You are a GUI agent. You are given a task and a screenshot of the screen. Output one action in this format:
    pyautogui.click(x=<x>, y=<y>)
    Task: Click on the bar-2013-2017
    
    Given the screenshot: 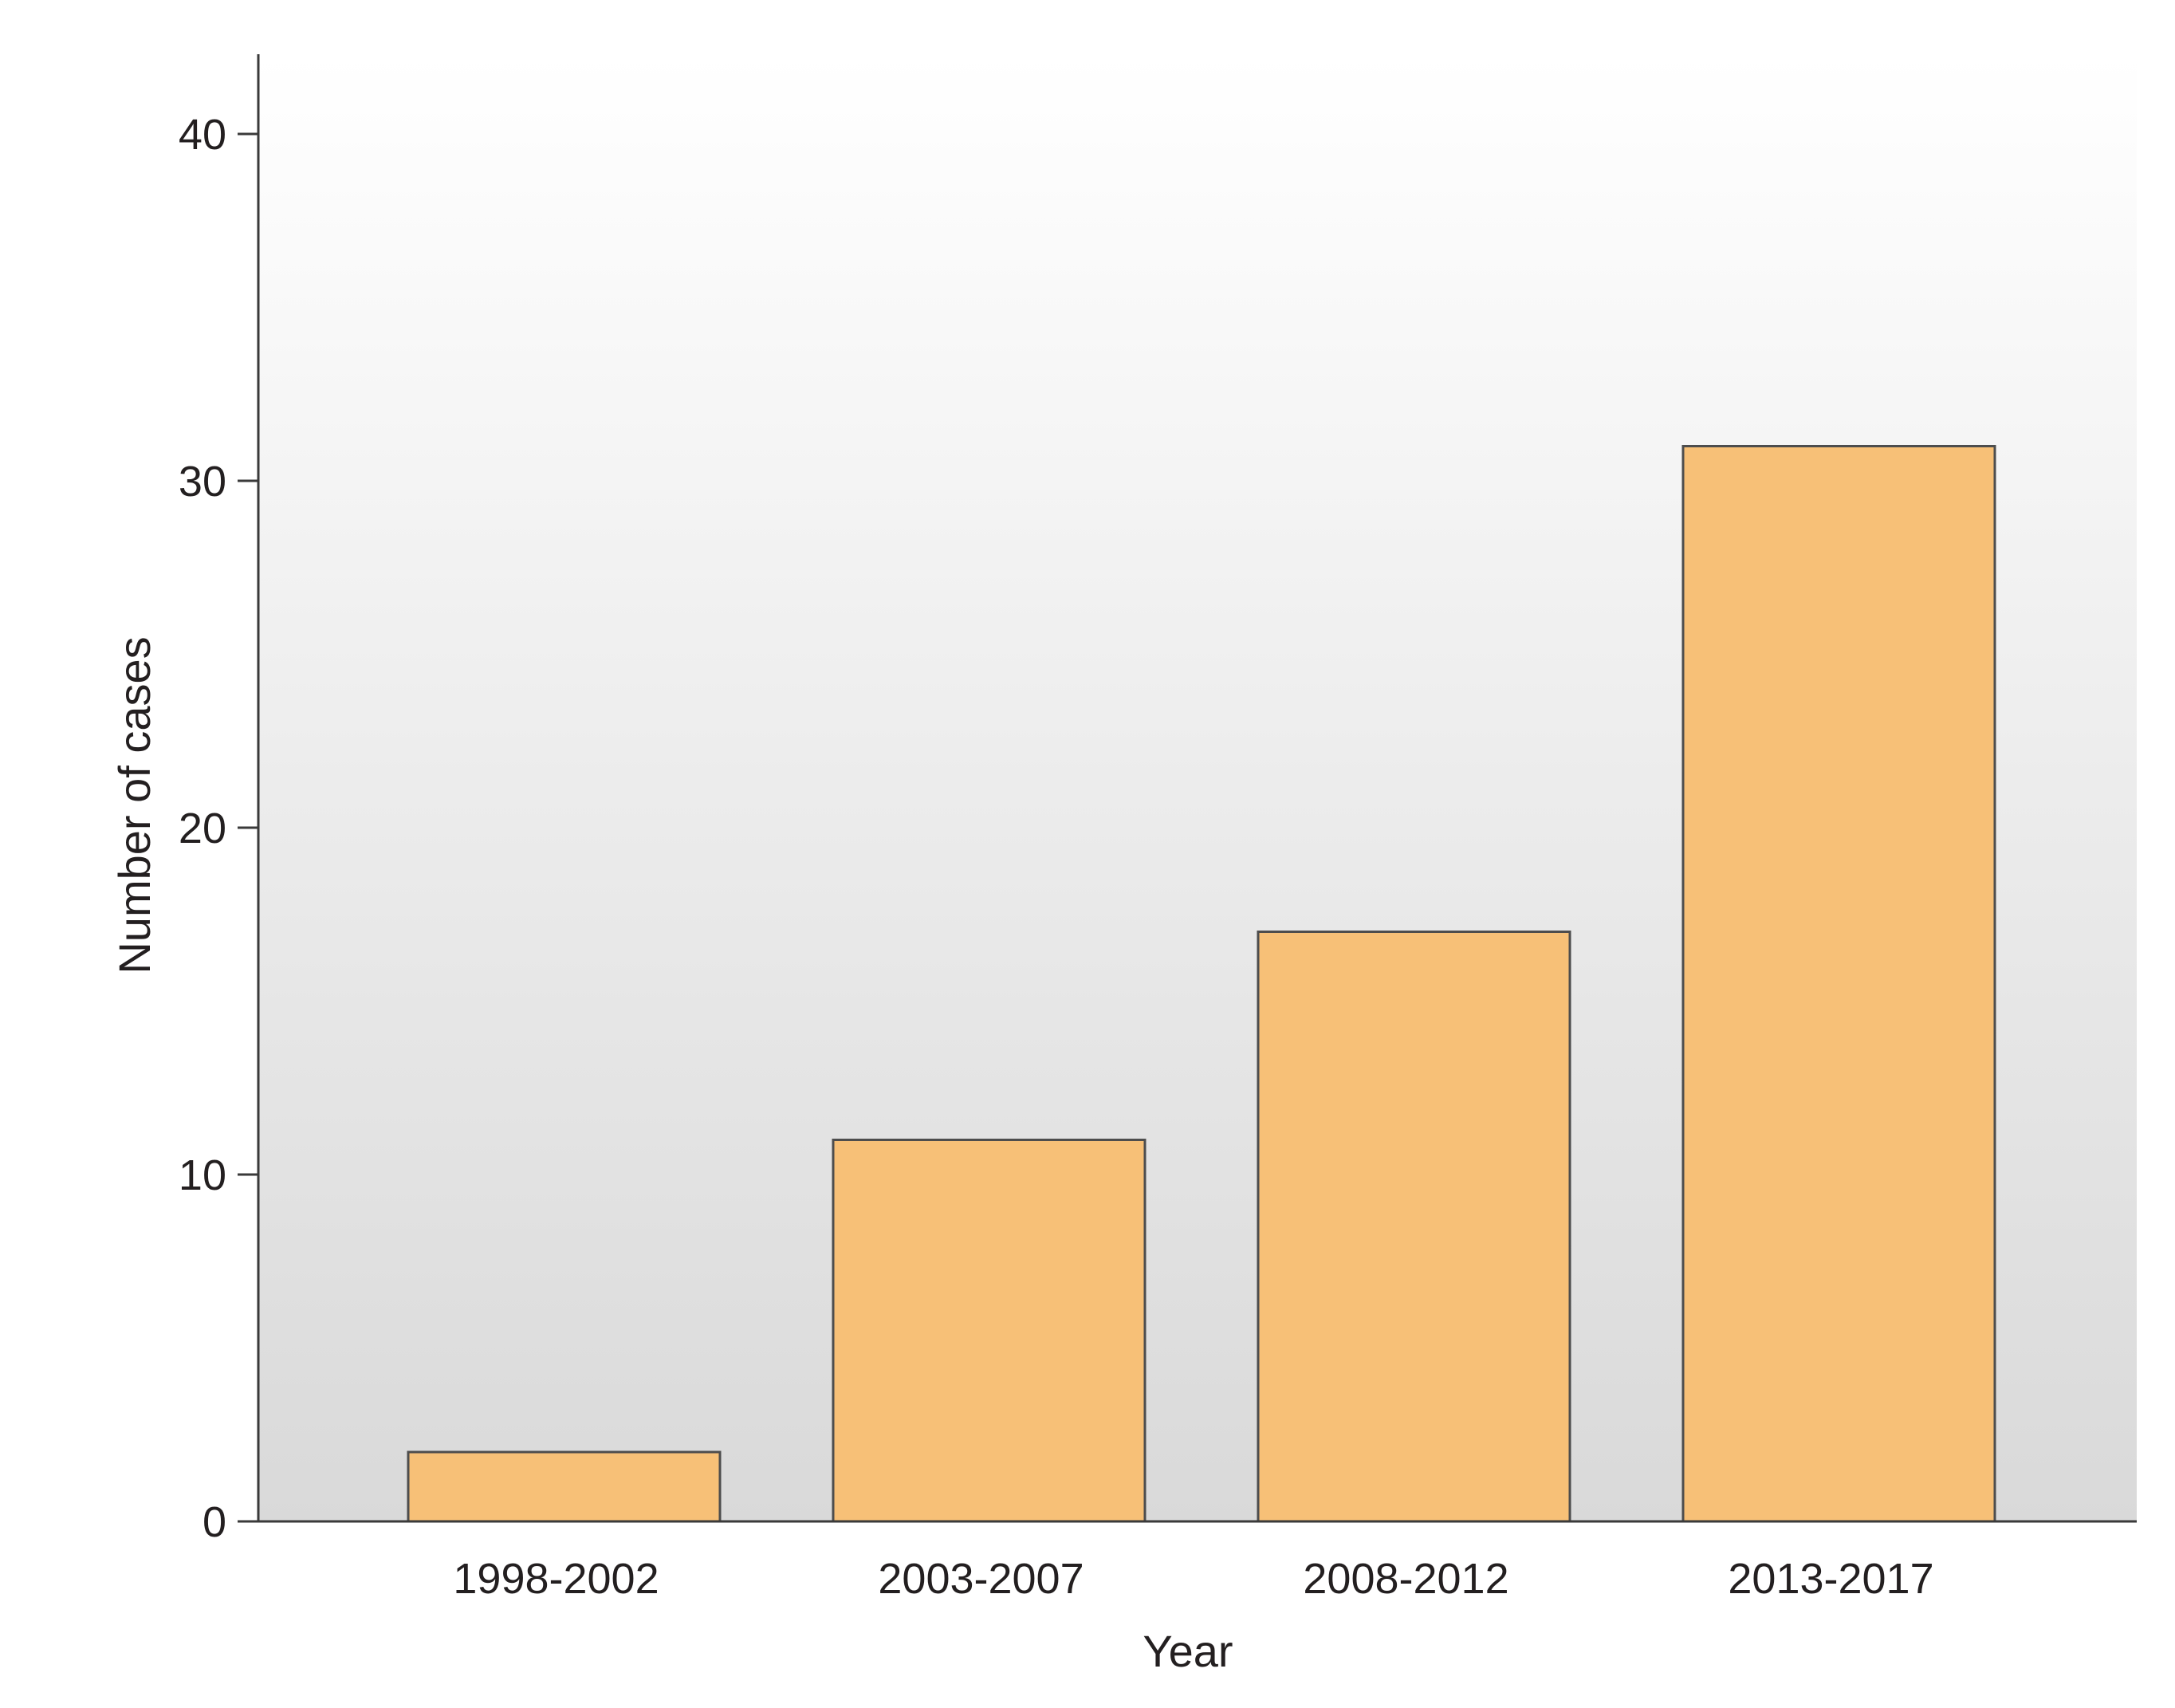 What is the action you would take?
    pyautogui.click(x=1838, y=984)
    